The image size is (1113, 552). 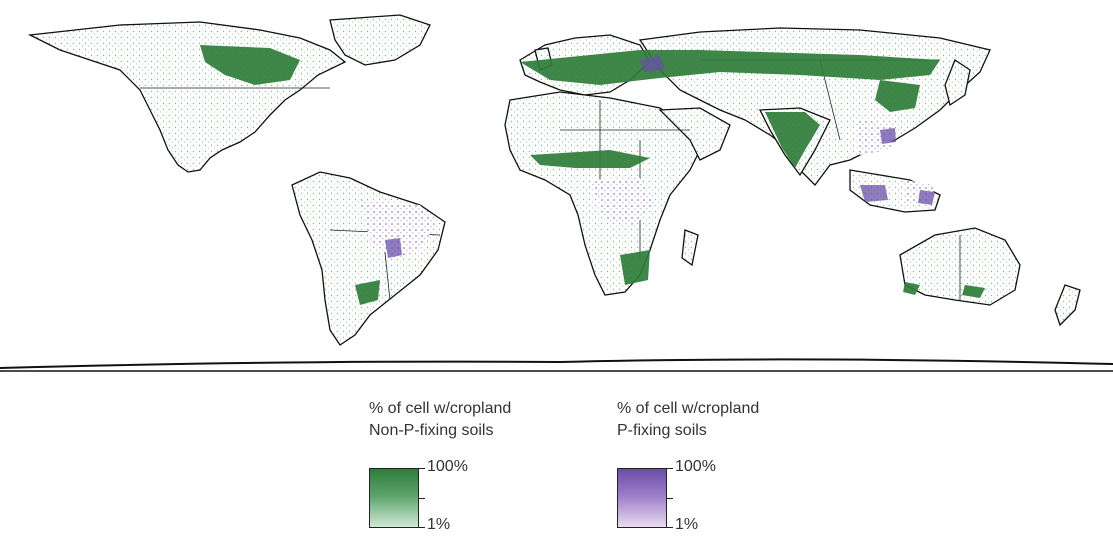 What do you see at coordinates (690, 248) in the screenshot?
I see `madagascar` at bounding box center [690, 248].